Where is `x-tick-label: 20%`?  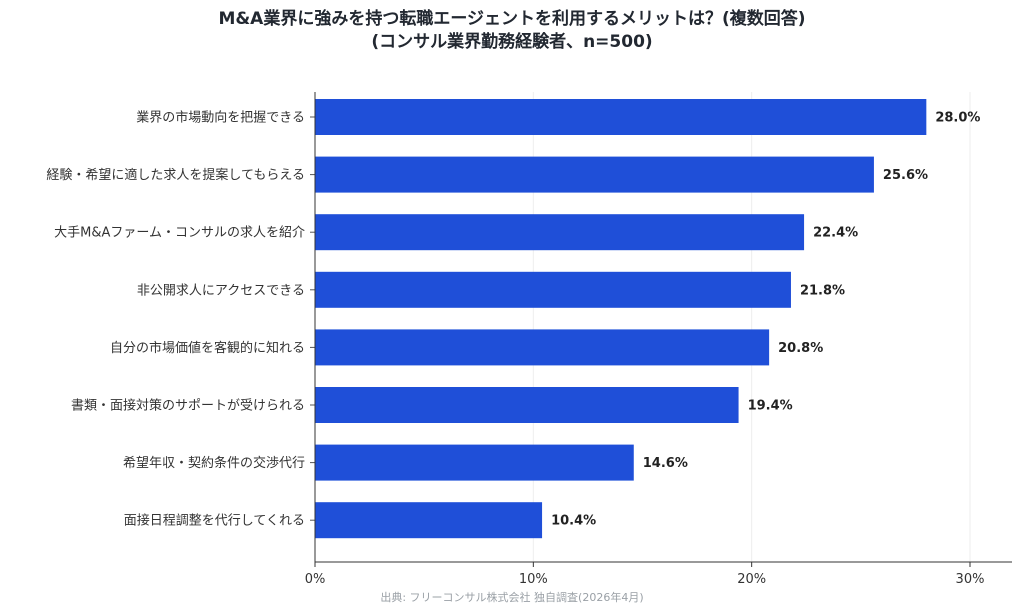
x-tick-label: 20% is located at coordinates (751, 579).